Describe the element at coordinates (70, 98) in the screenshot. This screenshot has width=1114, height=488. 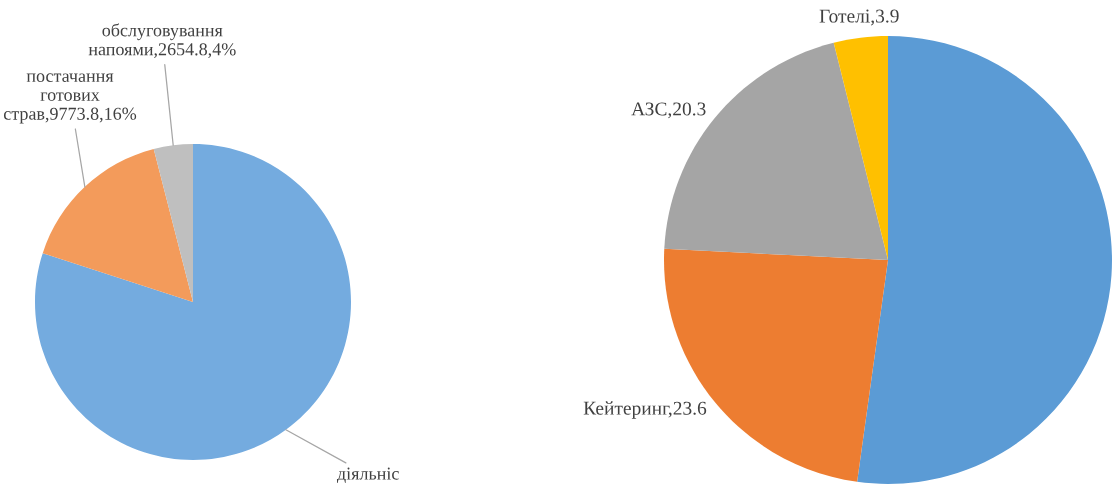
I see `slice-label: постачання готових страв,9773.8,16%` at that location.